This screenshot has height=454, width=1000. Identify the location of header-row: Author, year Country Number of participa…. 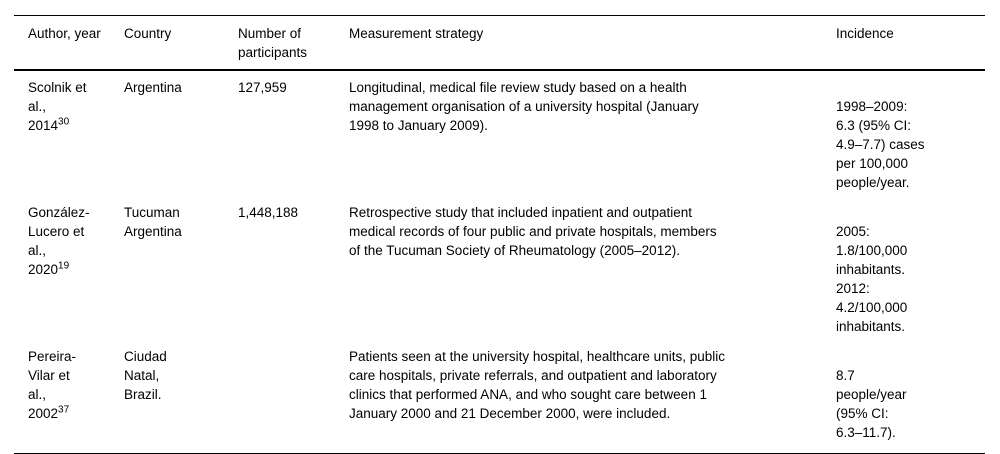
(499, 43).